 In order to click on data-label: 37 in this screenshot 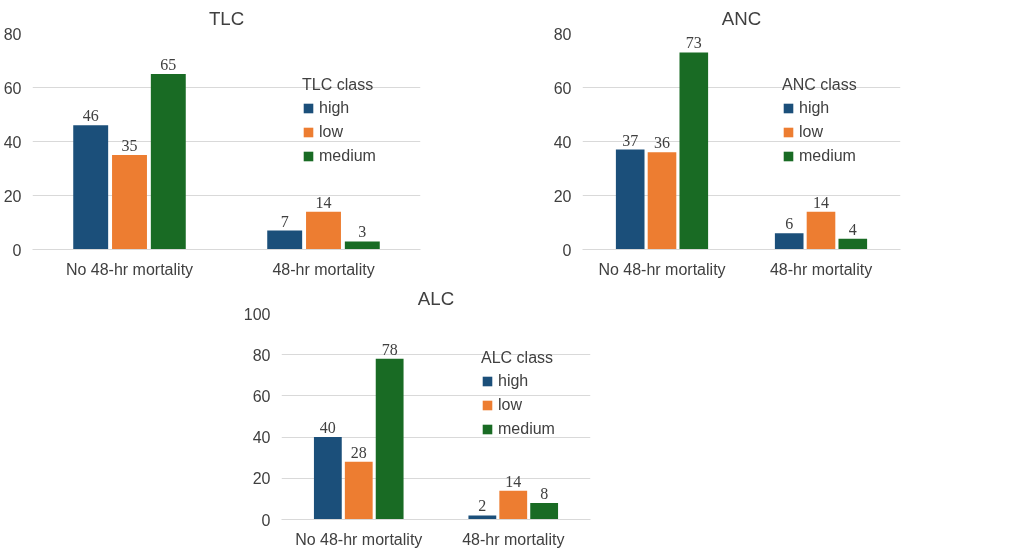, I will do `click(630, 140)`.